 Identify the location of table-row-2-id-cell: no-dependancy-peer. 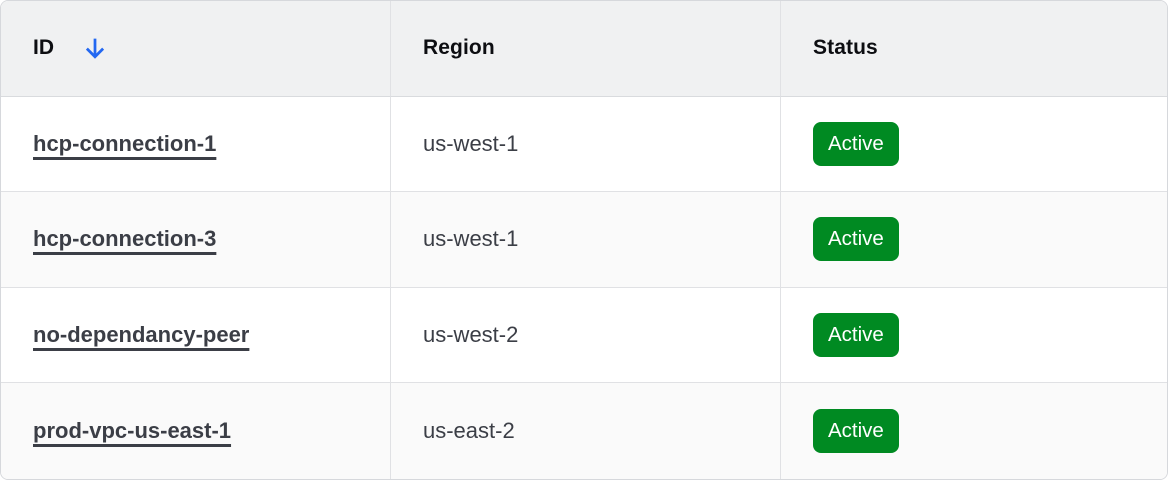
(196, 335).